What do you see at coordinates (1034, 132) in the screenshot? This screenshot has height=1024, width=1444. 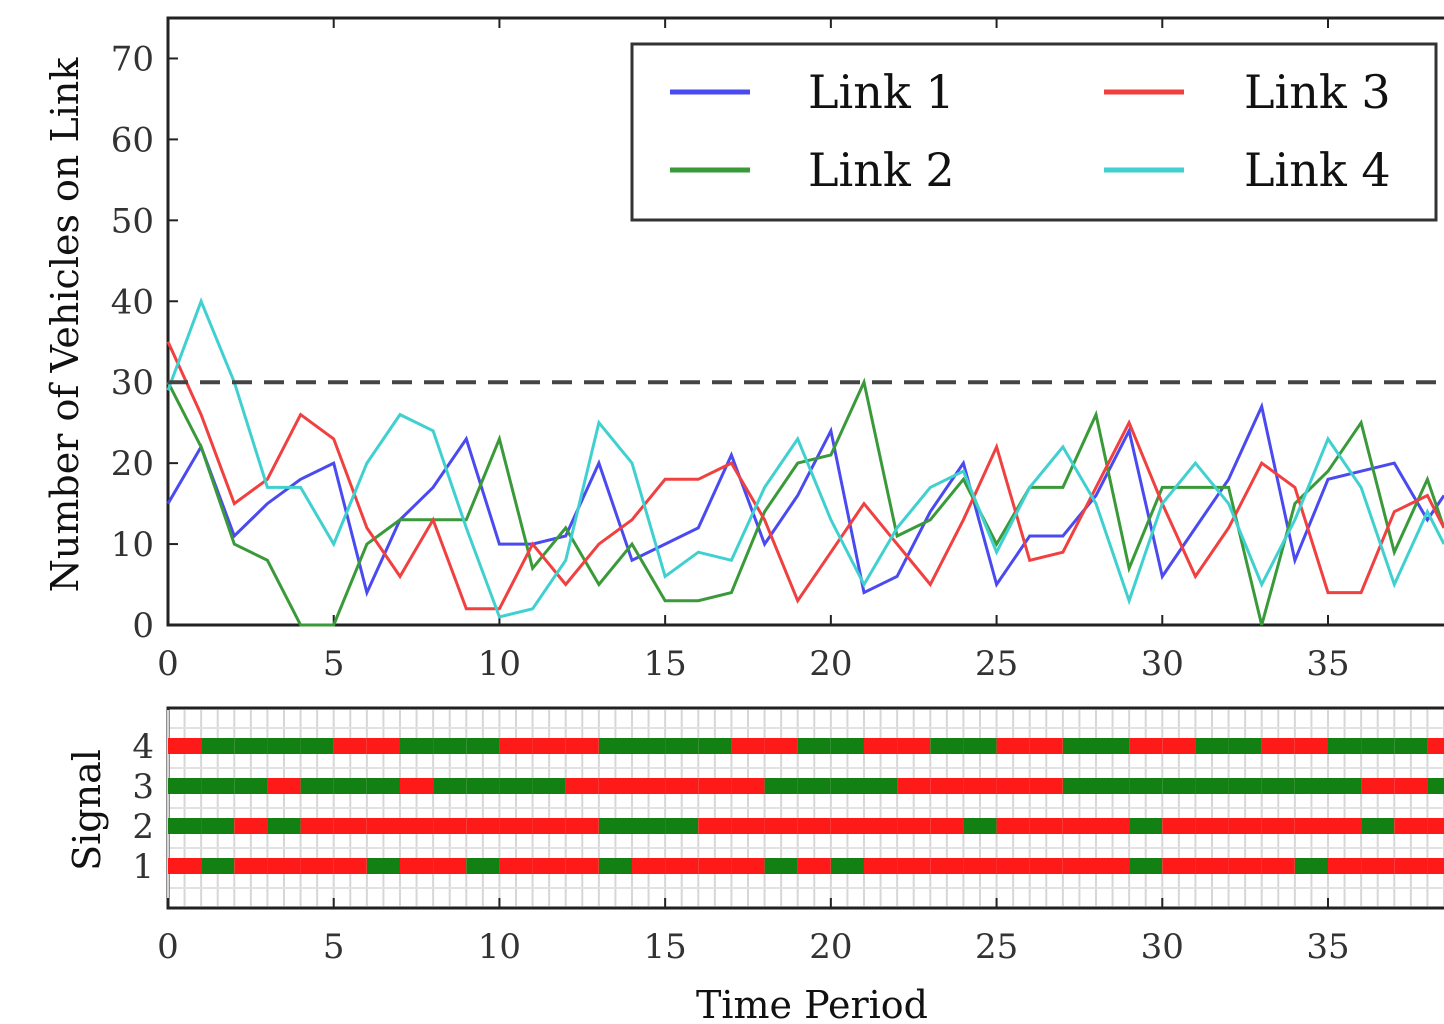 I see `legend: Link 1 Link 2 Link 3 Link 4` at bounding box center [1034, 132].